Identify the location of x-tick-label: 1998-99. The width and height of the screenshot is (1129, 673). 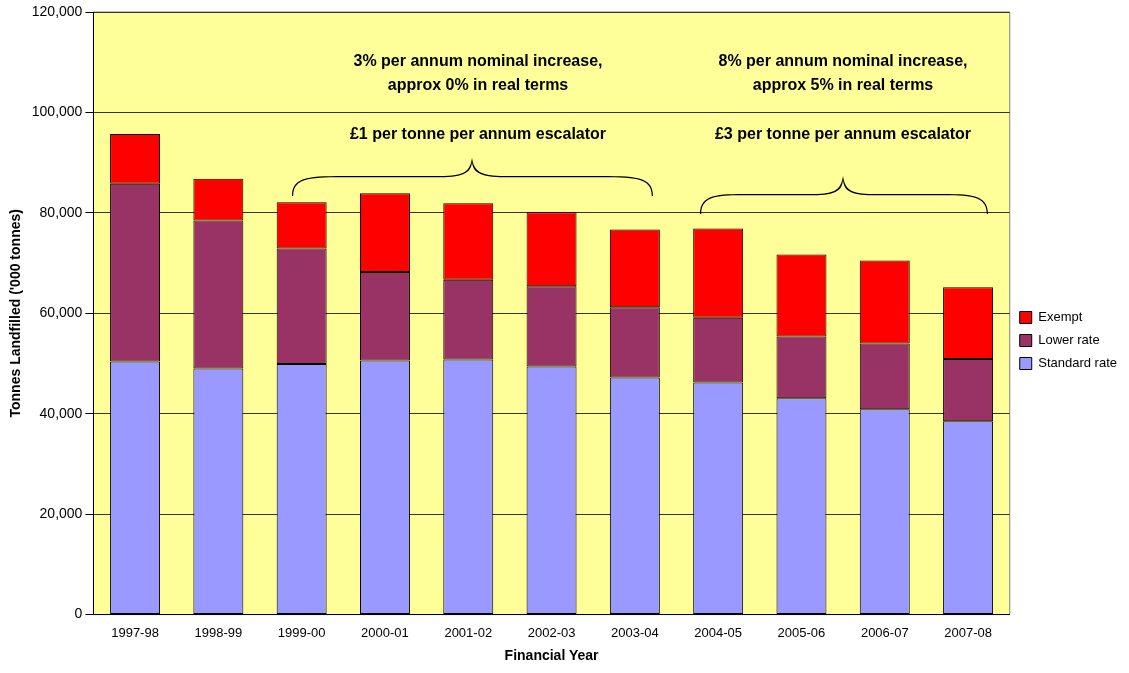
(218, 632).